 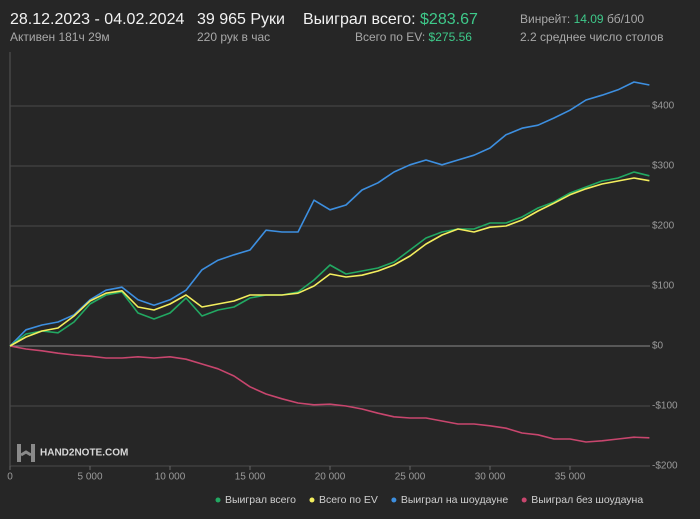 What do you see at coordinates (665, 406) in the screenshot?
I see `y-tick-label: -$100` at bounding box center [665, 406].